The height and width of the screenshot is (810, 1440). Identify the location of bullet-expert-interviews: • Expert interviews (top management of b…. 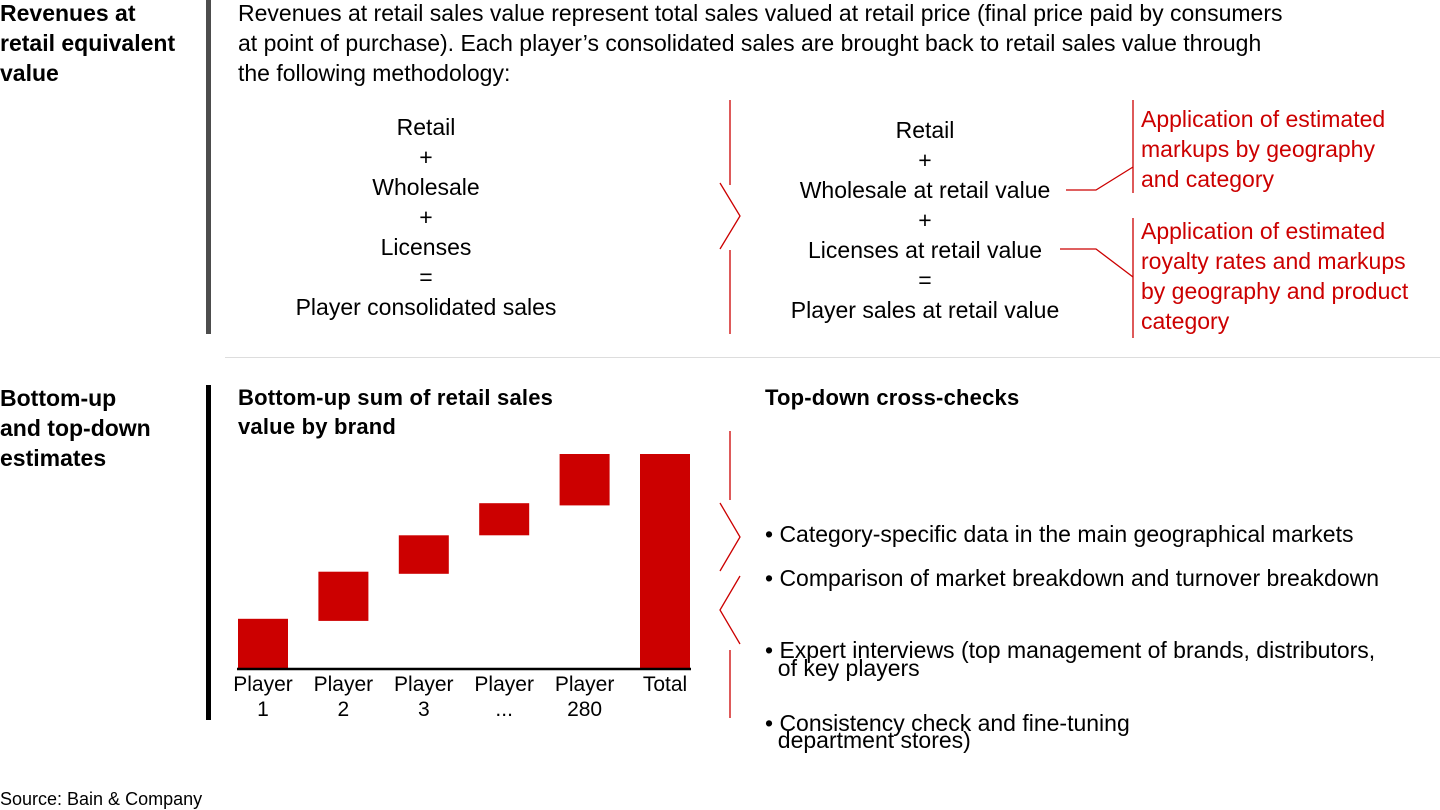
(1070, 695).